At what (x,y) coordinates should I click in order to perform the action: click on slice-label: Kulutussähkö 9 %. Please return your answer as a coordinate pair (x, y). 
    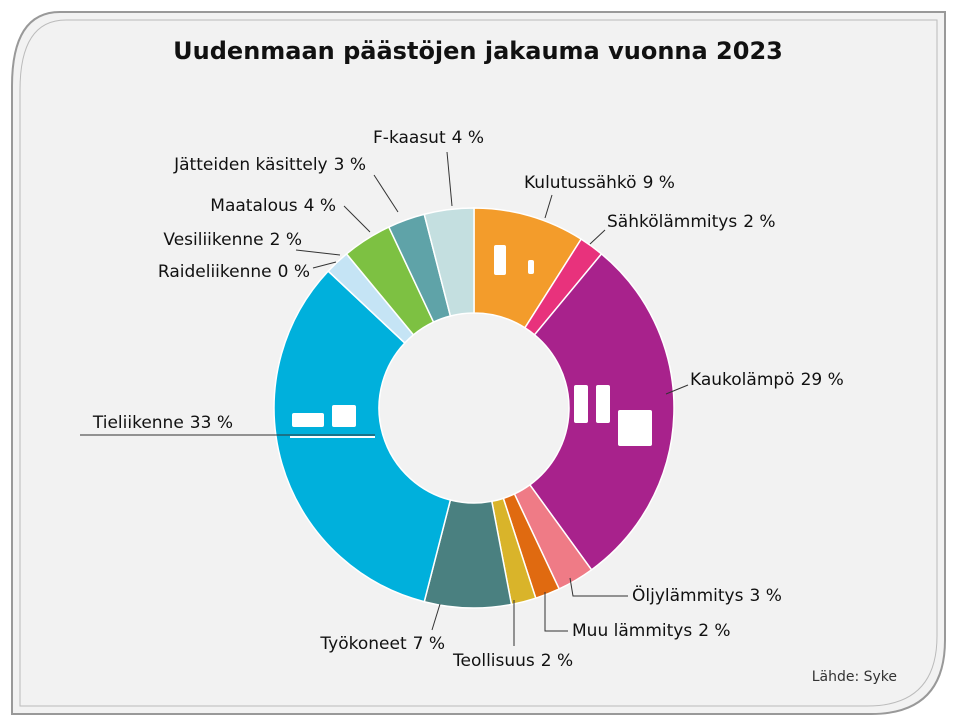
    Looking at the image, I should click on (599, 183).